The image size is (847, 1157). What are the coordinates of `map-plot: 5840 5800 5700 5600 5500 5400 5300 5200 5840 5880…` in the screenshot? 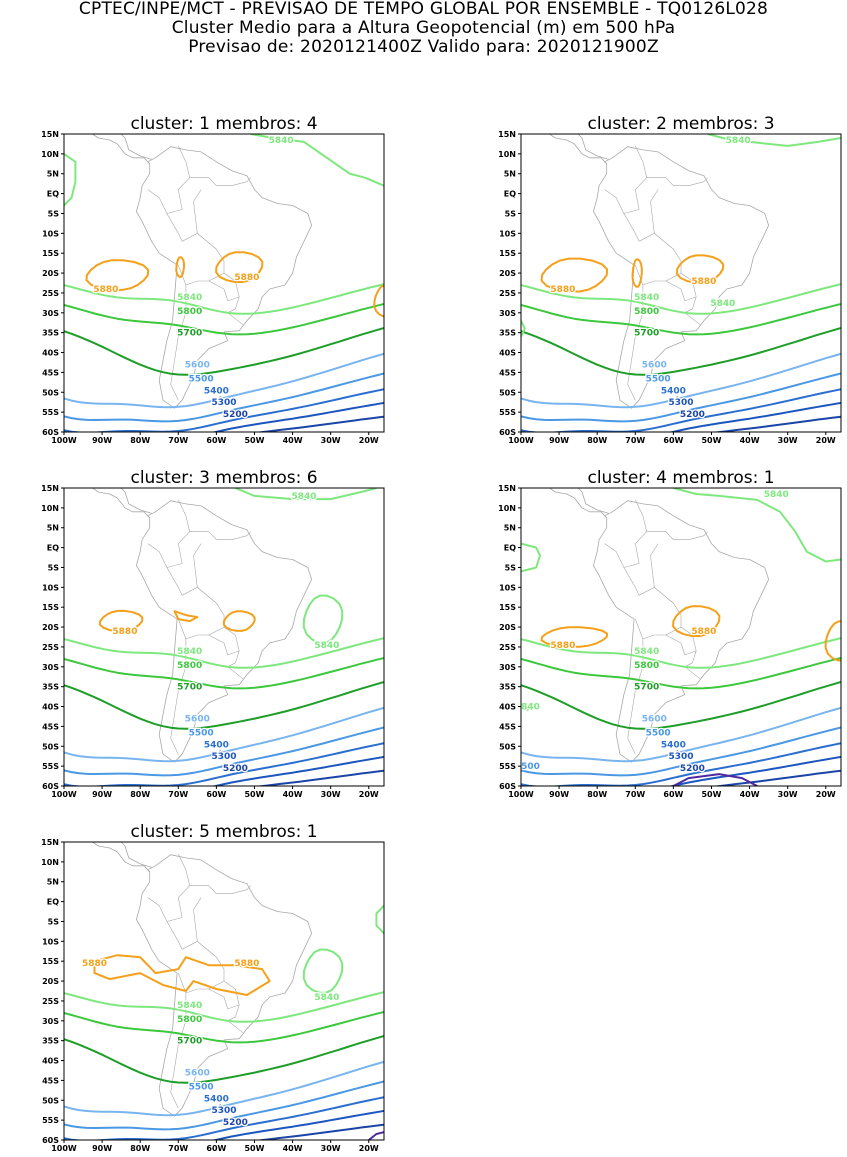 It's located at (213, 641).